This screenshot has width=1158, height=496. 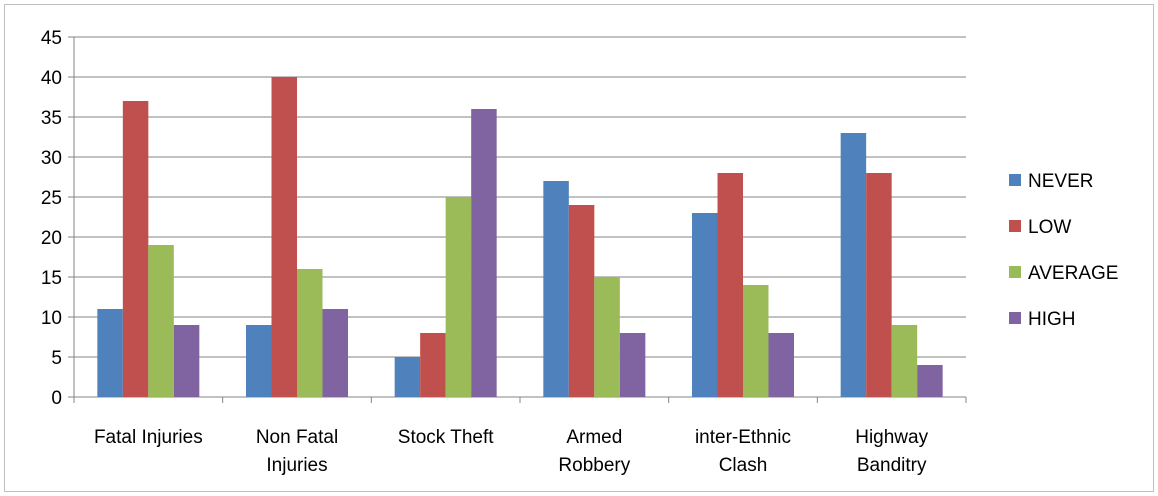 I want to click on legend-label-never: NEVER, so click(x=1060, y=181).